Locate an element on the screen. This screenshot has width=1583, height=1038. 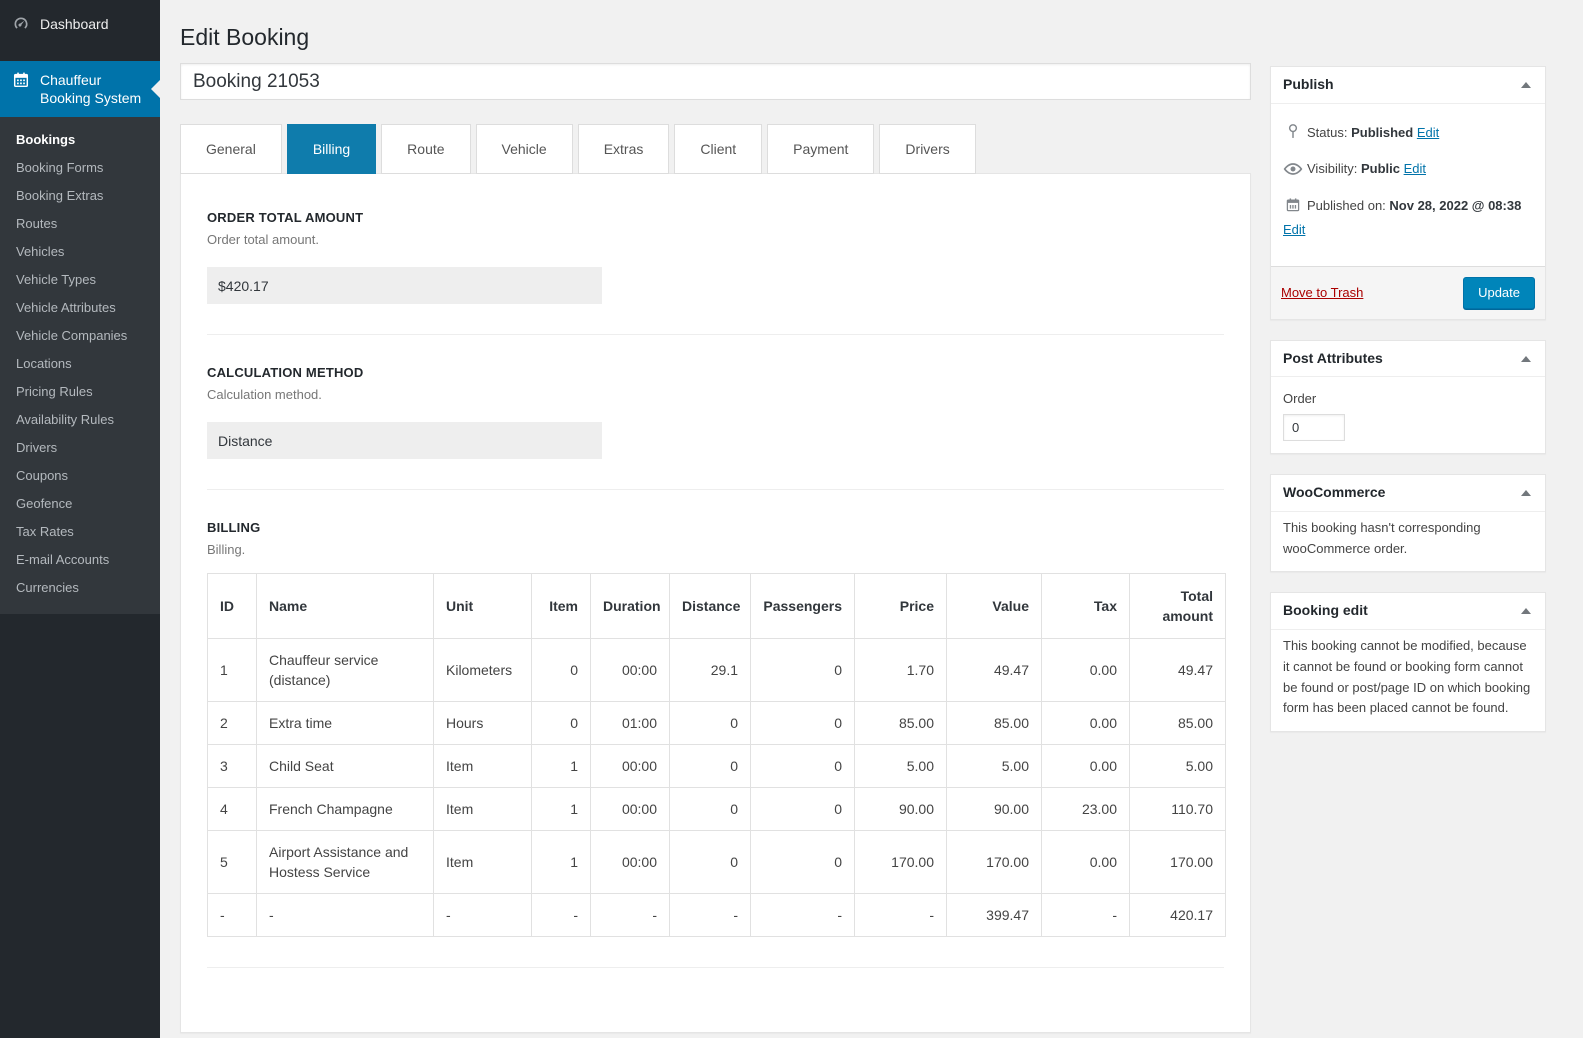
table-cell: 5 is located at coordinates (232, 862).